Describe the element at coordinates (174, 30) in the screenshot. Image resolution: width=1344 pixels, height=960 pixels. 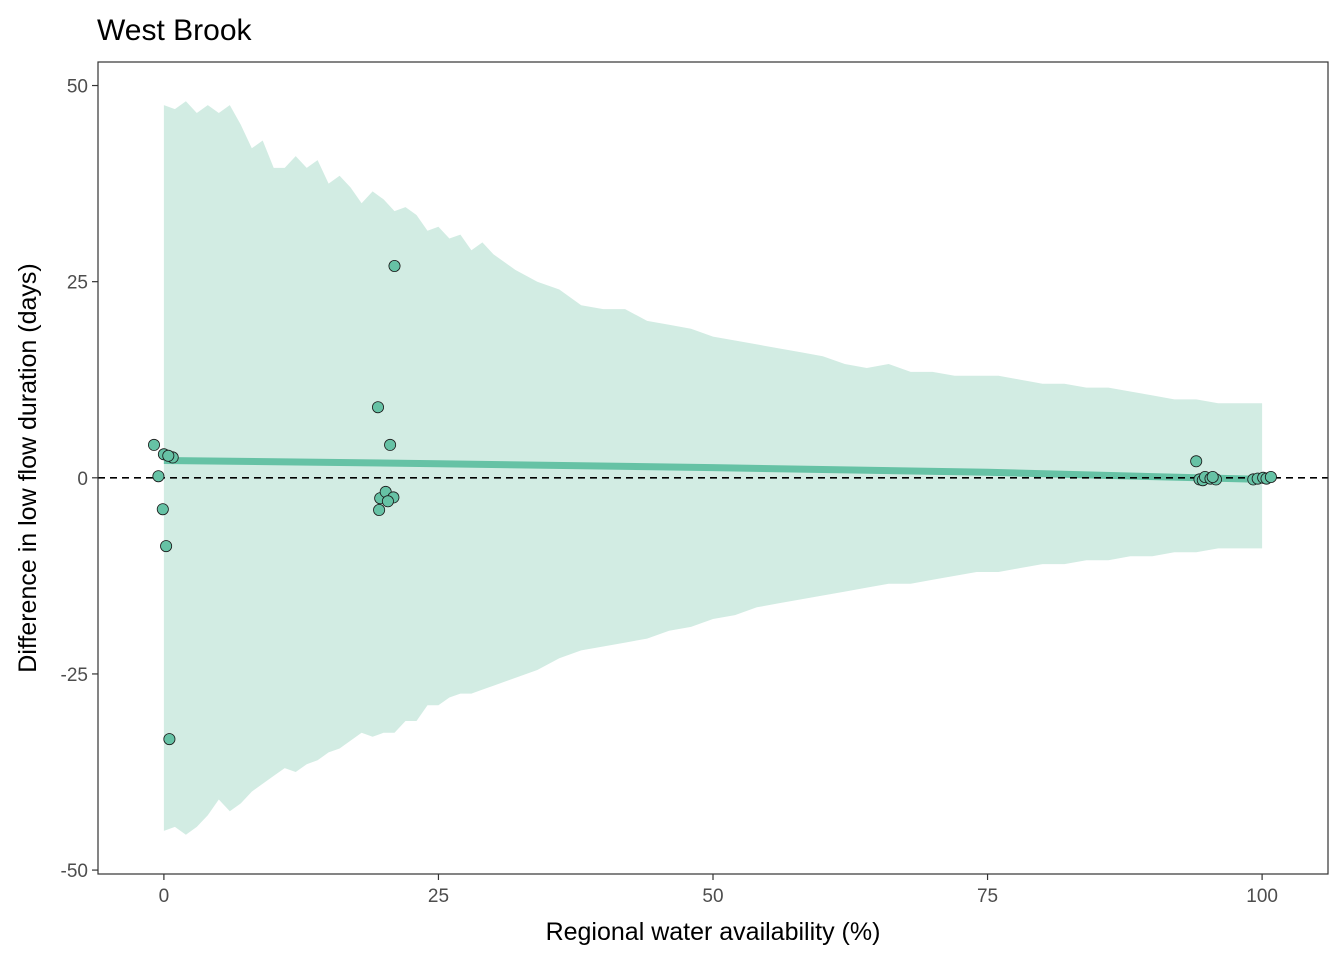
I see `chart-title: West Brook` at that location.